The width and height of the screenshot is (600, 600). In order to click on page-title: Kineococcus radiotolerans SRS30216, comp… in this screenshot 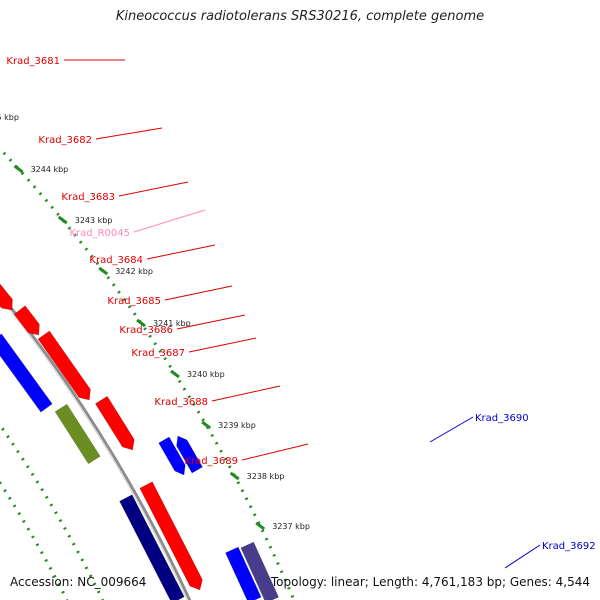, I will do `click(300, 16)`.